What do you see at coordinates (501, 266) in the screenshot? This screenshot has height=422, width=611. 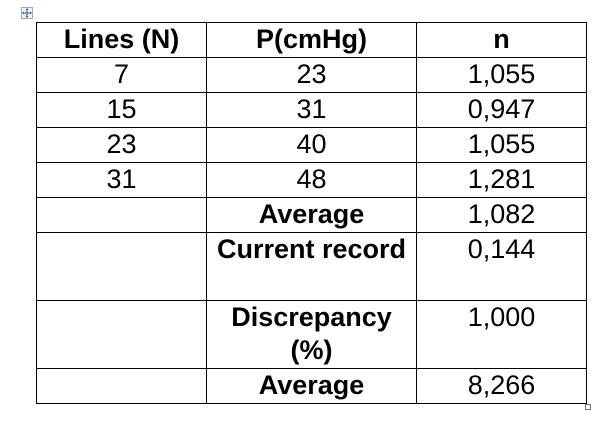 I see `summary-value: 0,144` at bounding box center [501, 266].